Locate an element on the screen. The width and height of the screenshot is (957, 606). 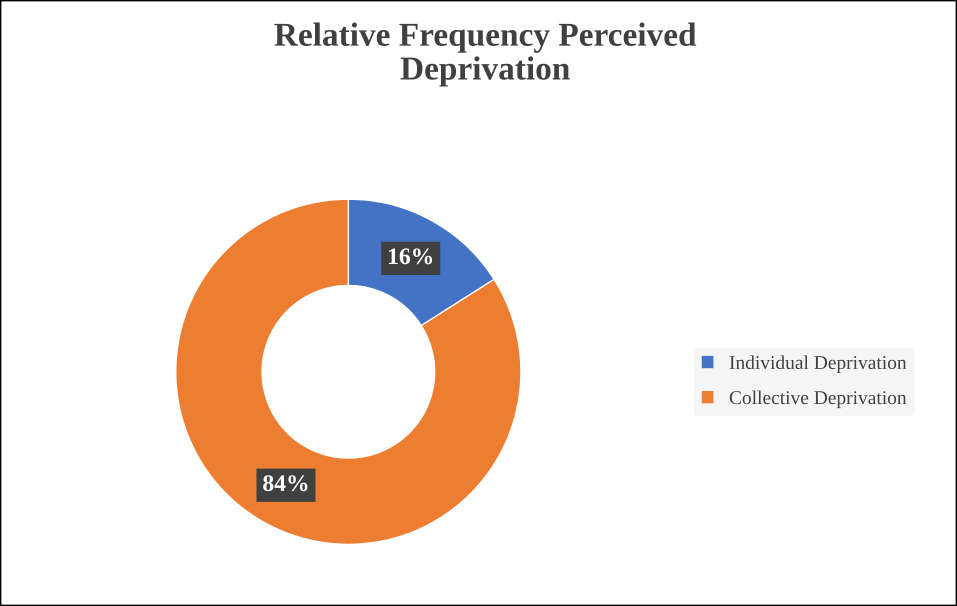
data-label: 16% is located at coordinates (410, 256).